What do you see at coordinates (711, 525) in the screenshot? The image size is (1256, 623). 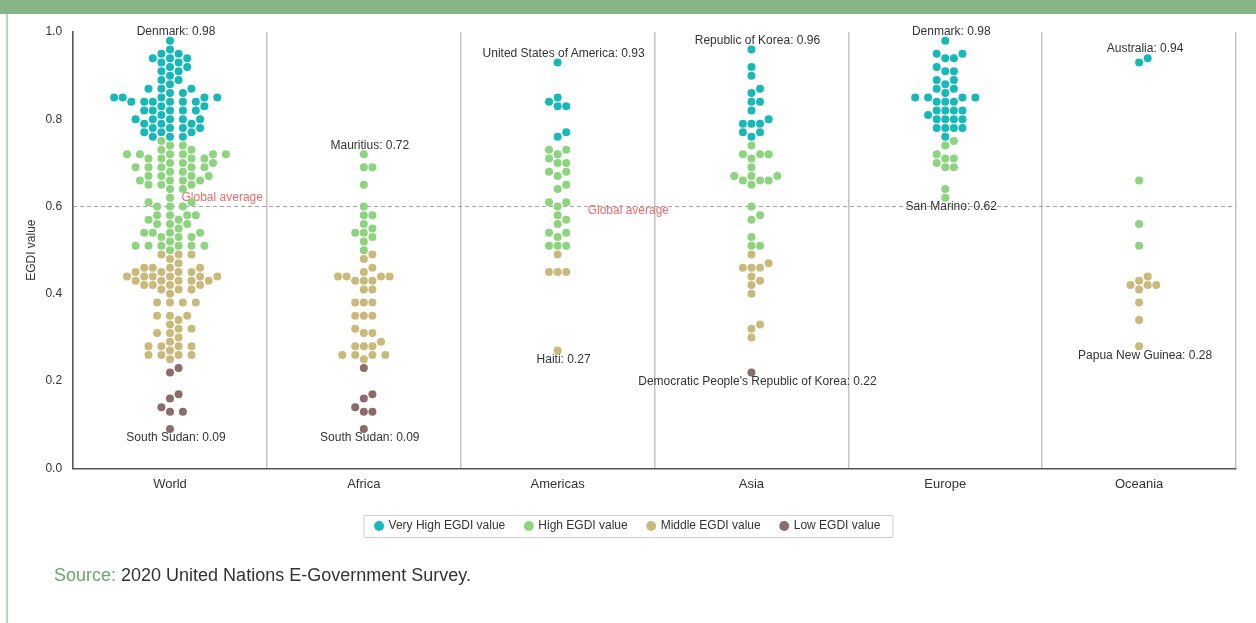 I see `legend-label: Middle EGDI value` at bounding box center [711, 525].